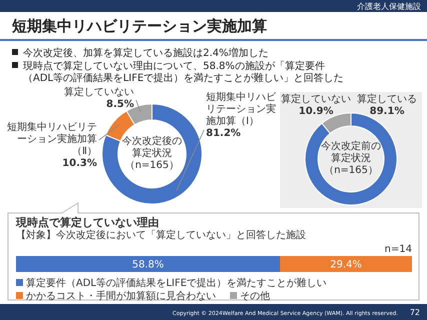 The width and height of the screenshot is (427, 320). I want to click on chart-subtitle: 【対象】今次改定後において「算定していない」と回答した施設, so click(161, 235).